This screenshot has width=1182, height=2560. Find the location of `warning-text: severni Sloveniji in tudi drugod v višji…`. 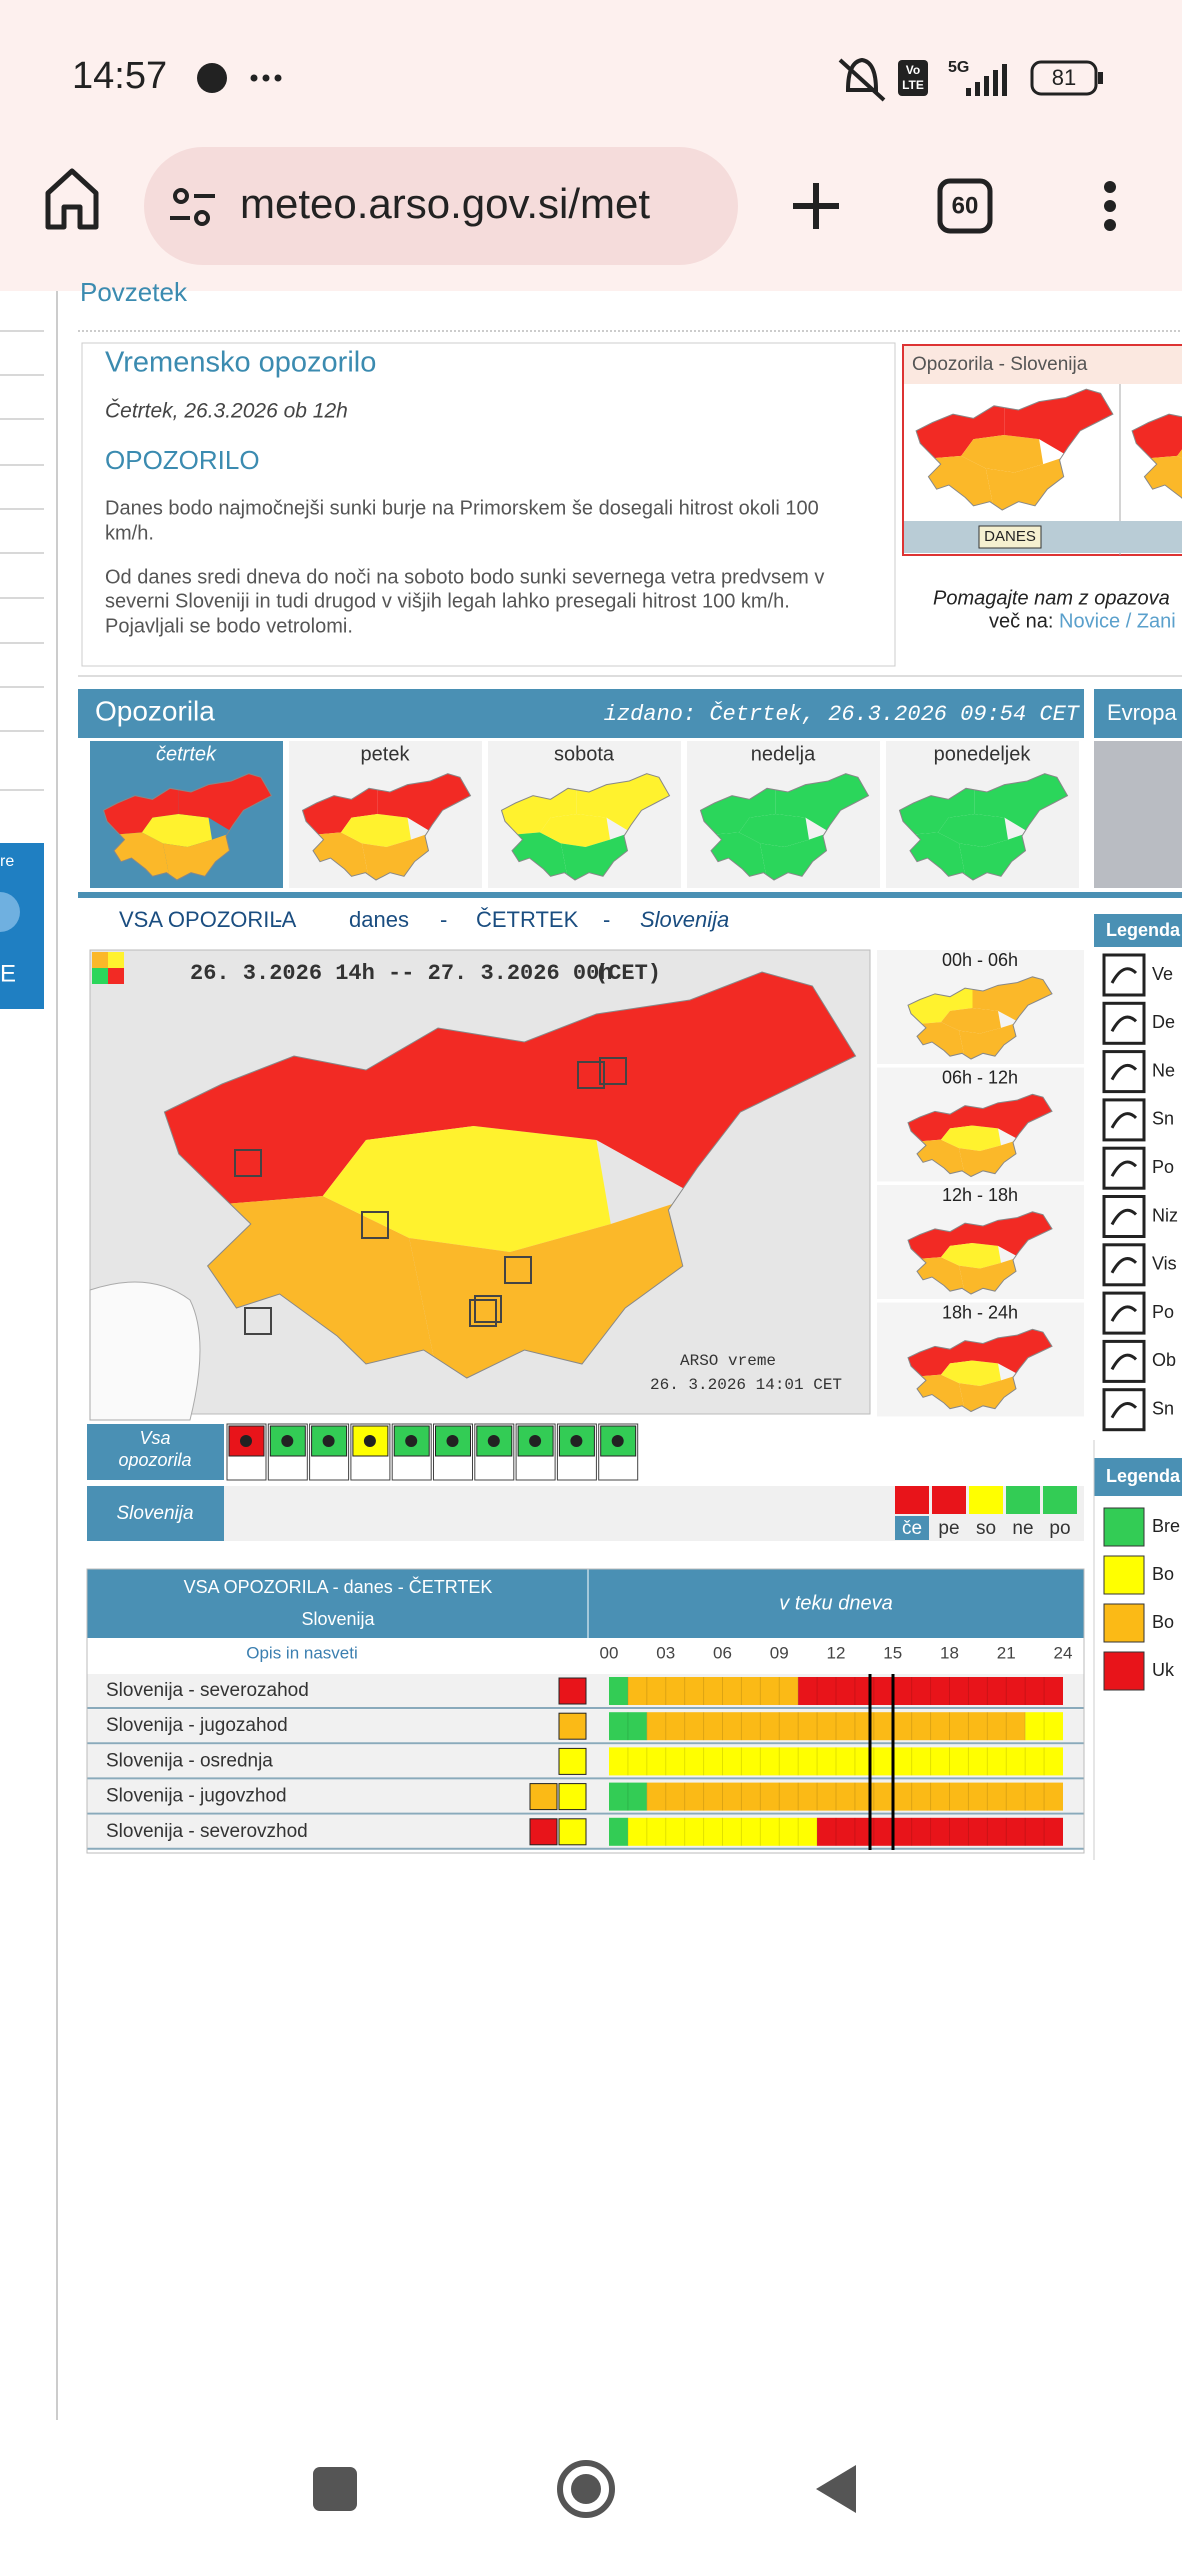

warning-text: severni Sloveniji in tudi drugod v višji… is located at coordinates (447, 601).